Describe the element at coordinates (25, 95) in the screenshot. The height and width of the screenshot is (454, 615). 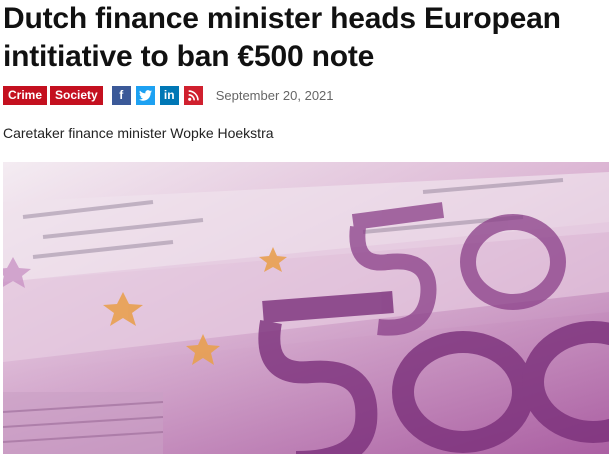
I see `category-tag-crime: Crime` at that location.